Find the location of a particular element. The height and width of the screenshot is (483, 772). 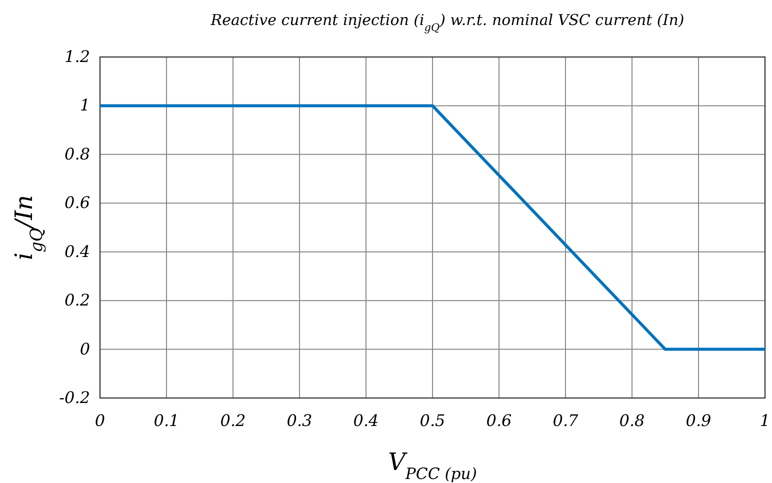

x-tick-label: 0.6 is located at coordinates (499, 420).